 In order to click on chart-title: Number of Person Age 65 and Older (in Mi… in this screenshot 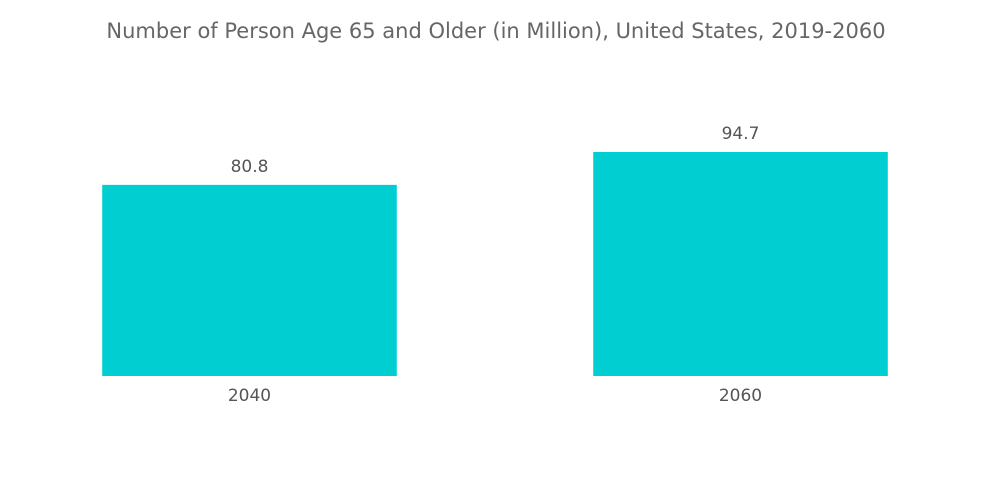, I will do `click(495, 31)`.